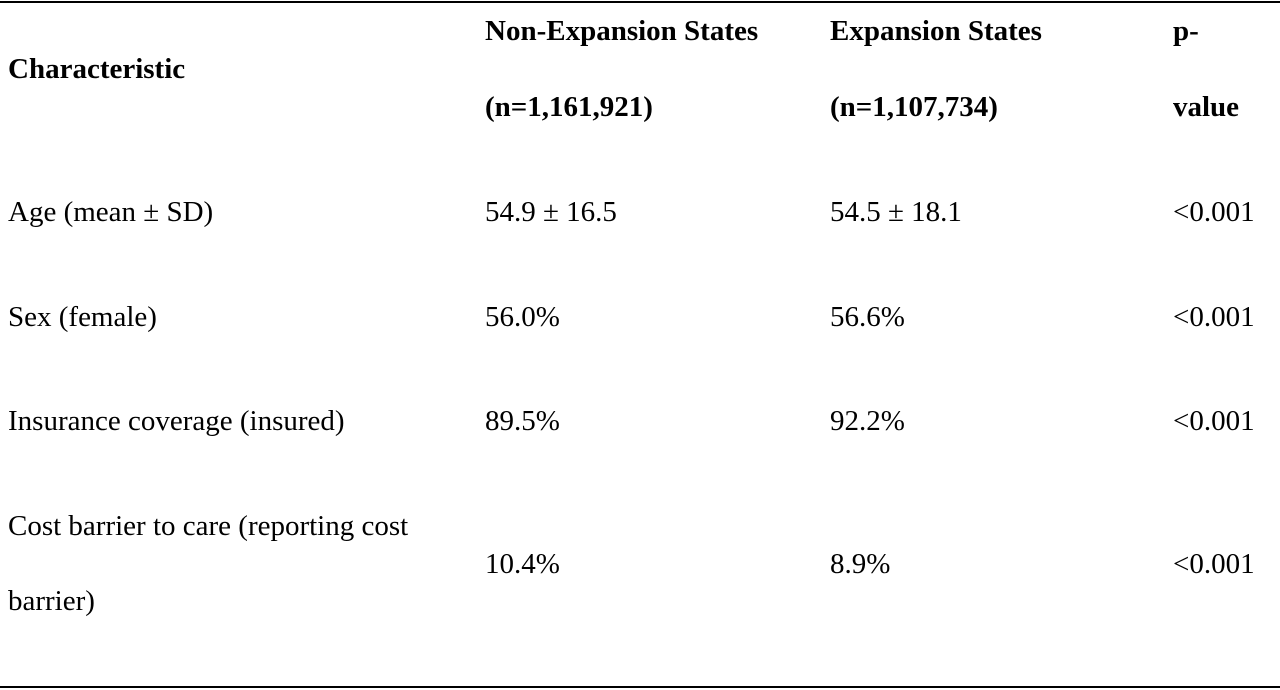 Image resolution: width=1280 pixels, height=690 pixels. I want to click on row-cost-barrier-non-expansion: 10.4%, so click(522, 564).